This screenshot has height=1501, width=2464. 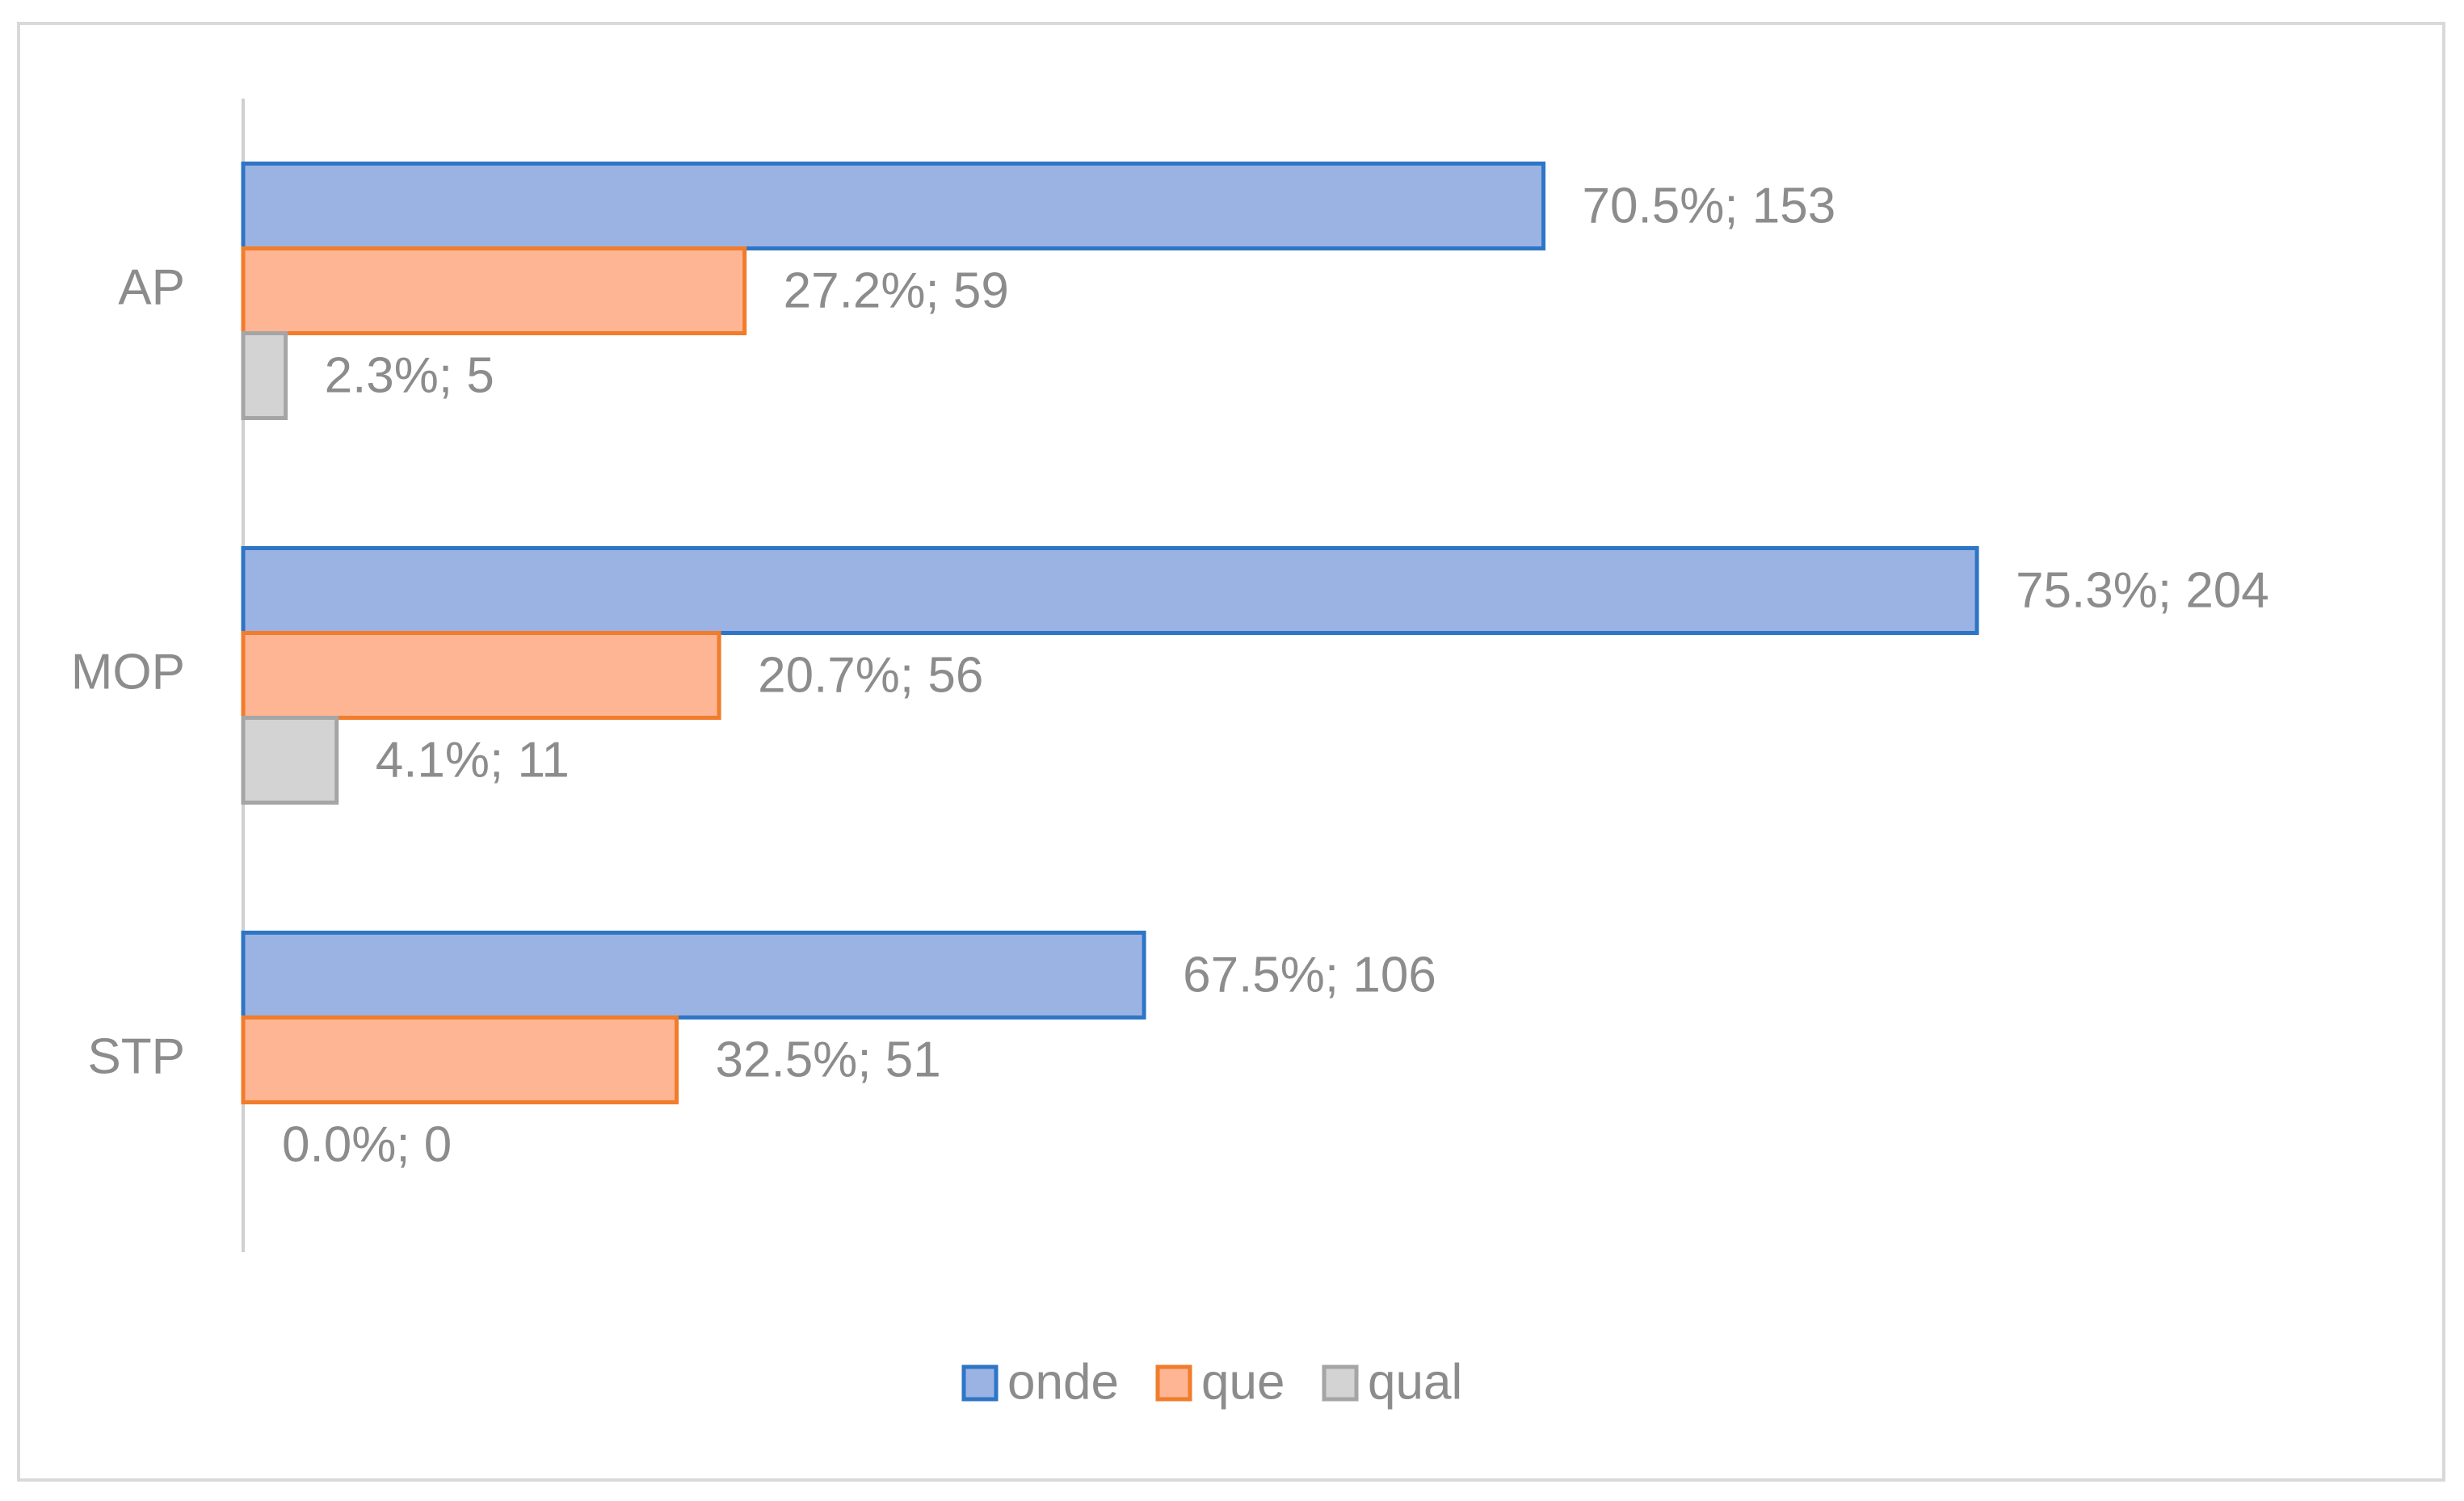 What do you see at coordinates (1309, 975) in the screenshot?
I see `data-label: 67.5%; 106` at bounding box center [1309, 975].